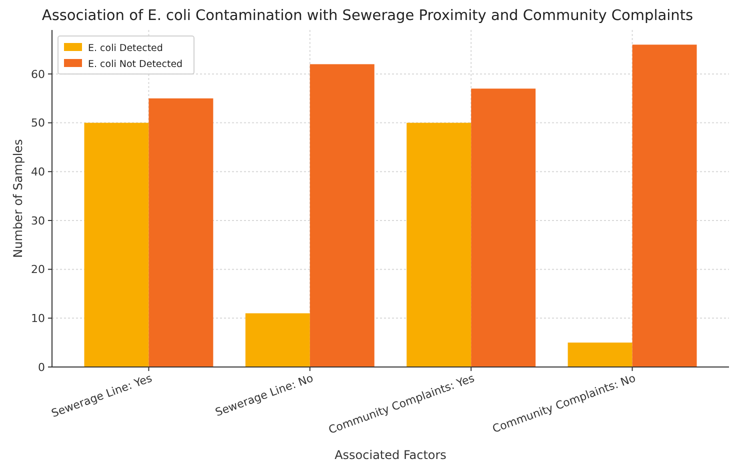 This screenshot has height=465, width=743. I want to click on legend-label: E. coli Detected, so click(125, 48).